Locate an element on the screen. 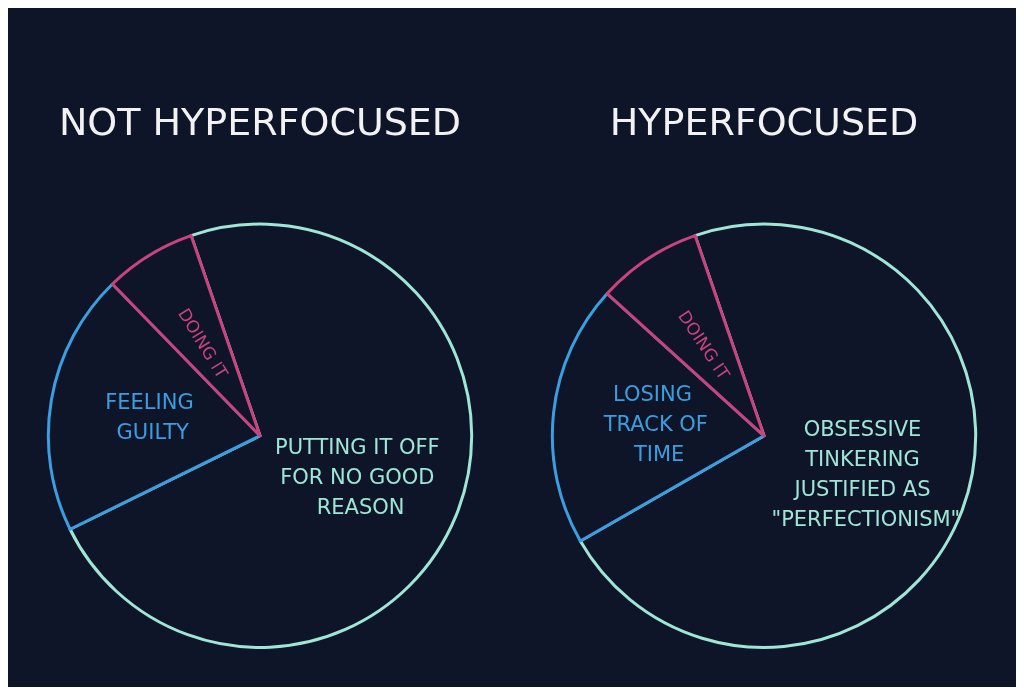 This screenshot has width=1024, height=695. slice-label: FEELING GUILTY is located at coordinates (153, 417).